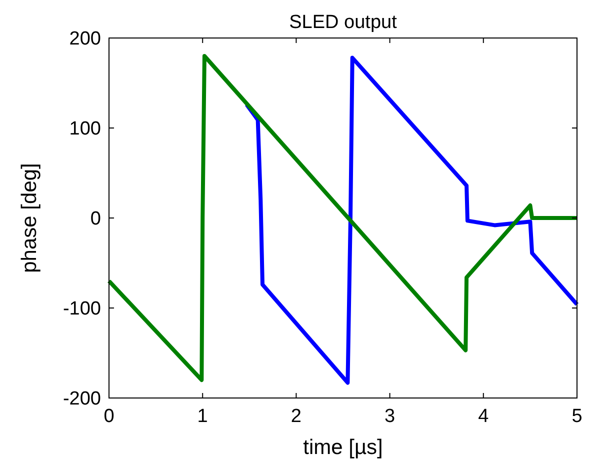 This screenshot has width=590, height=472. What do you see at coordinates (202, 416) in the screenshot?
I see `x-tick-label: 1` at bounding box center [202, 416].